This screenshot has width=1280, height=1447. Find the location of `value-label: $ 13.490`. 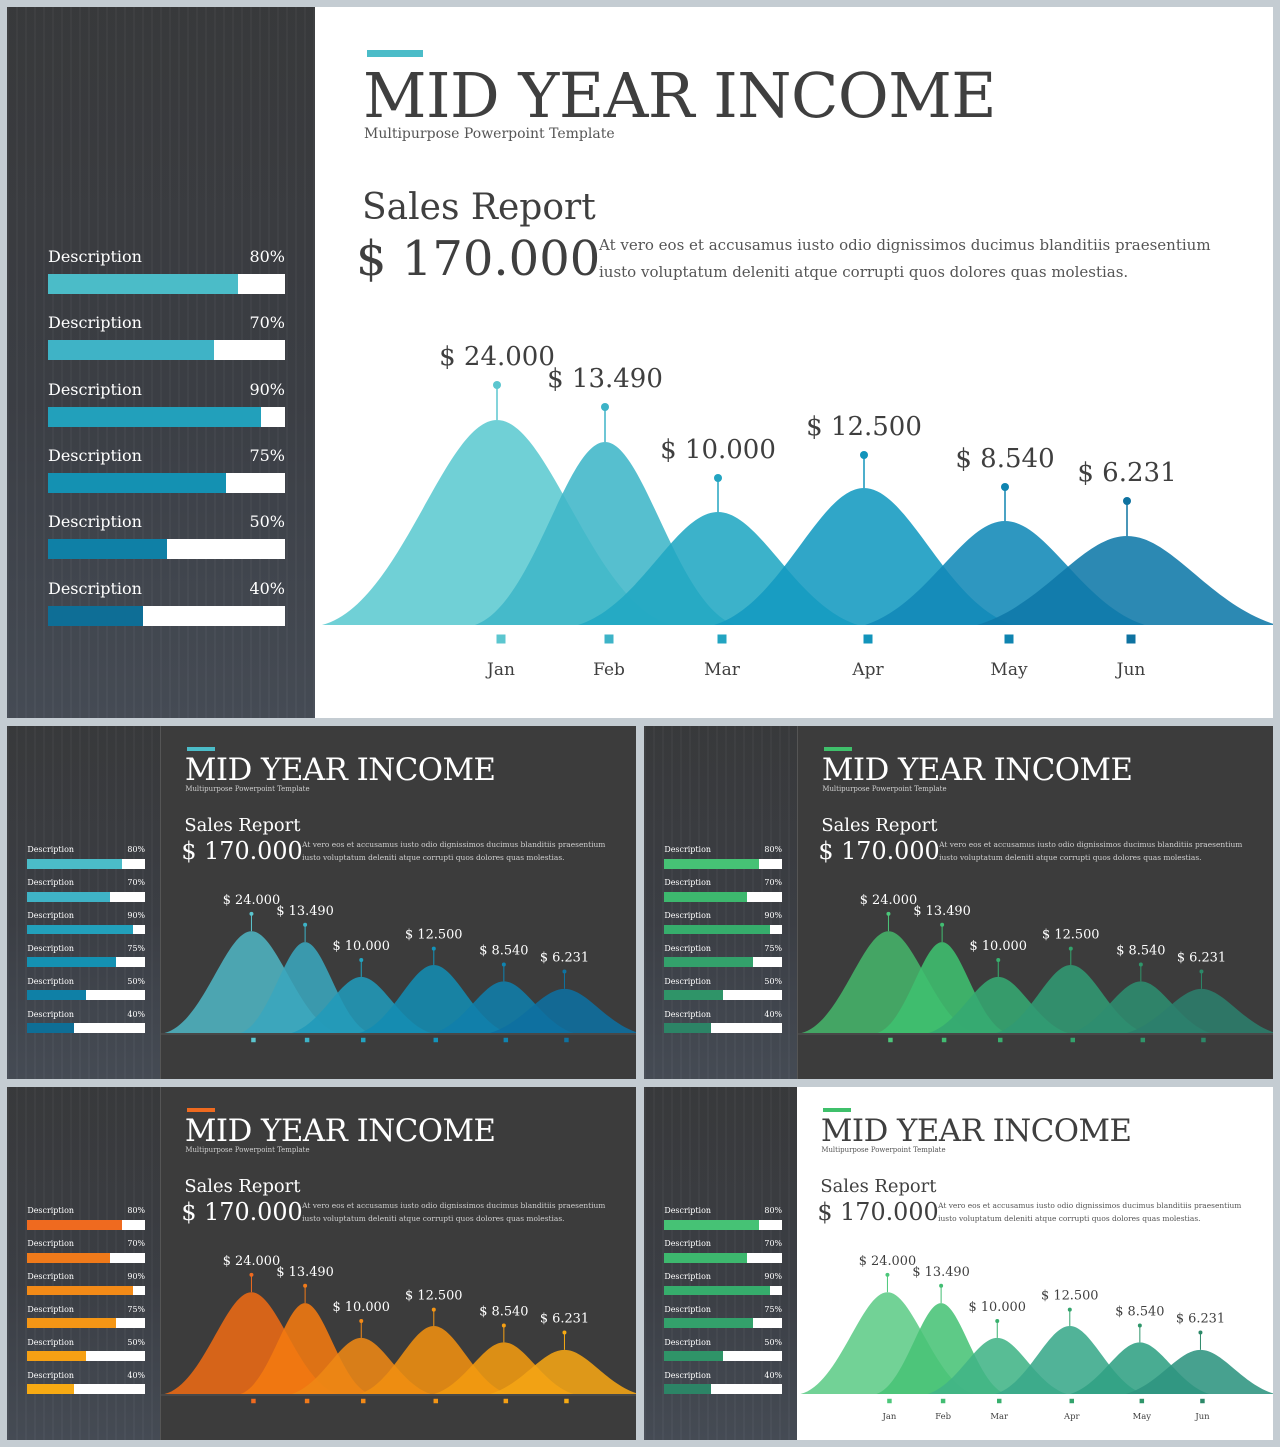

value-label: $ 13.490 is located at coordinates (304, 911).